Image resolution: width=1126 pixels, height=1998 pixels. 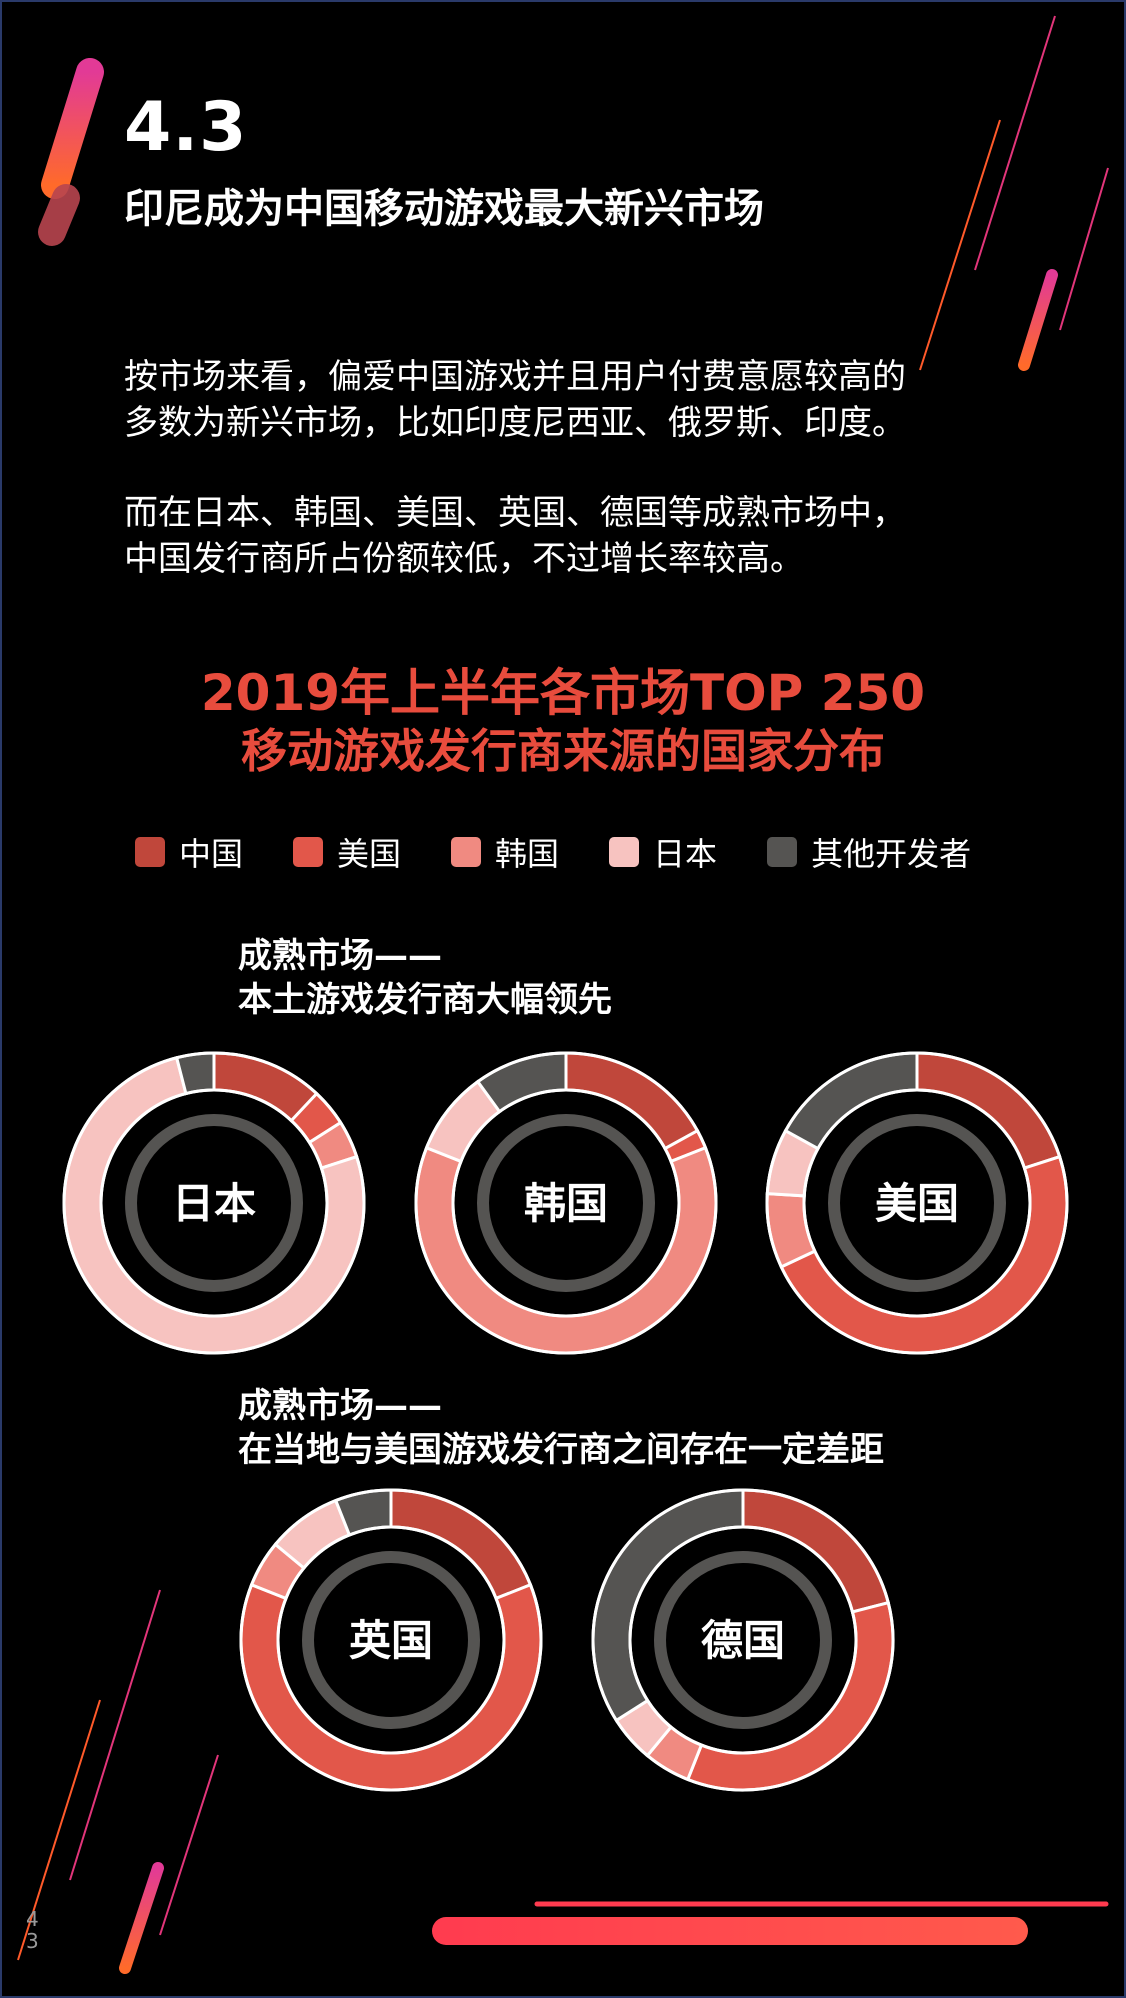 I want to click on paragraph-line: 中国发行商所占份额较低，不过增长率较高。, so click(x=464, y=559).